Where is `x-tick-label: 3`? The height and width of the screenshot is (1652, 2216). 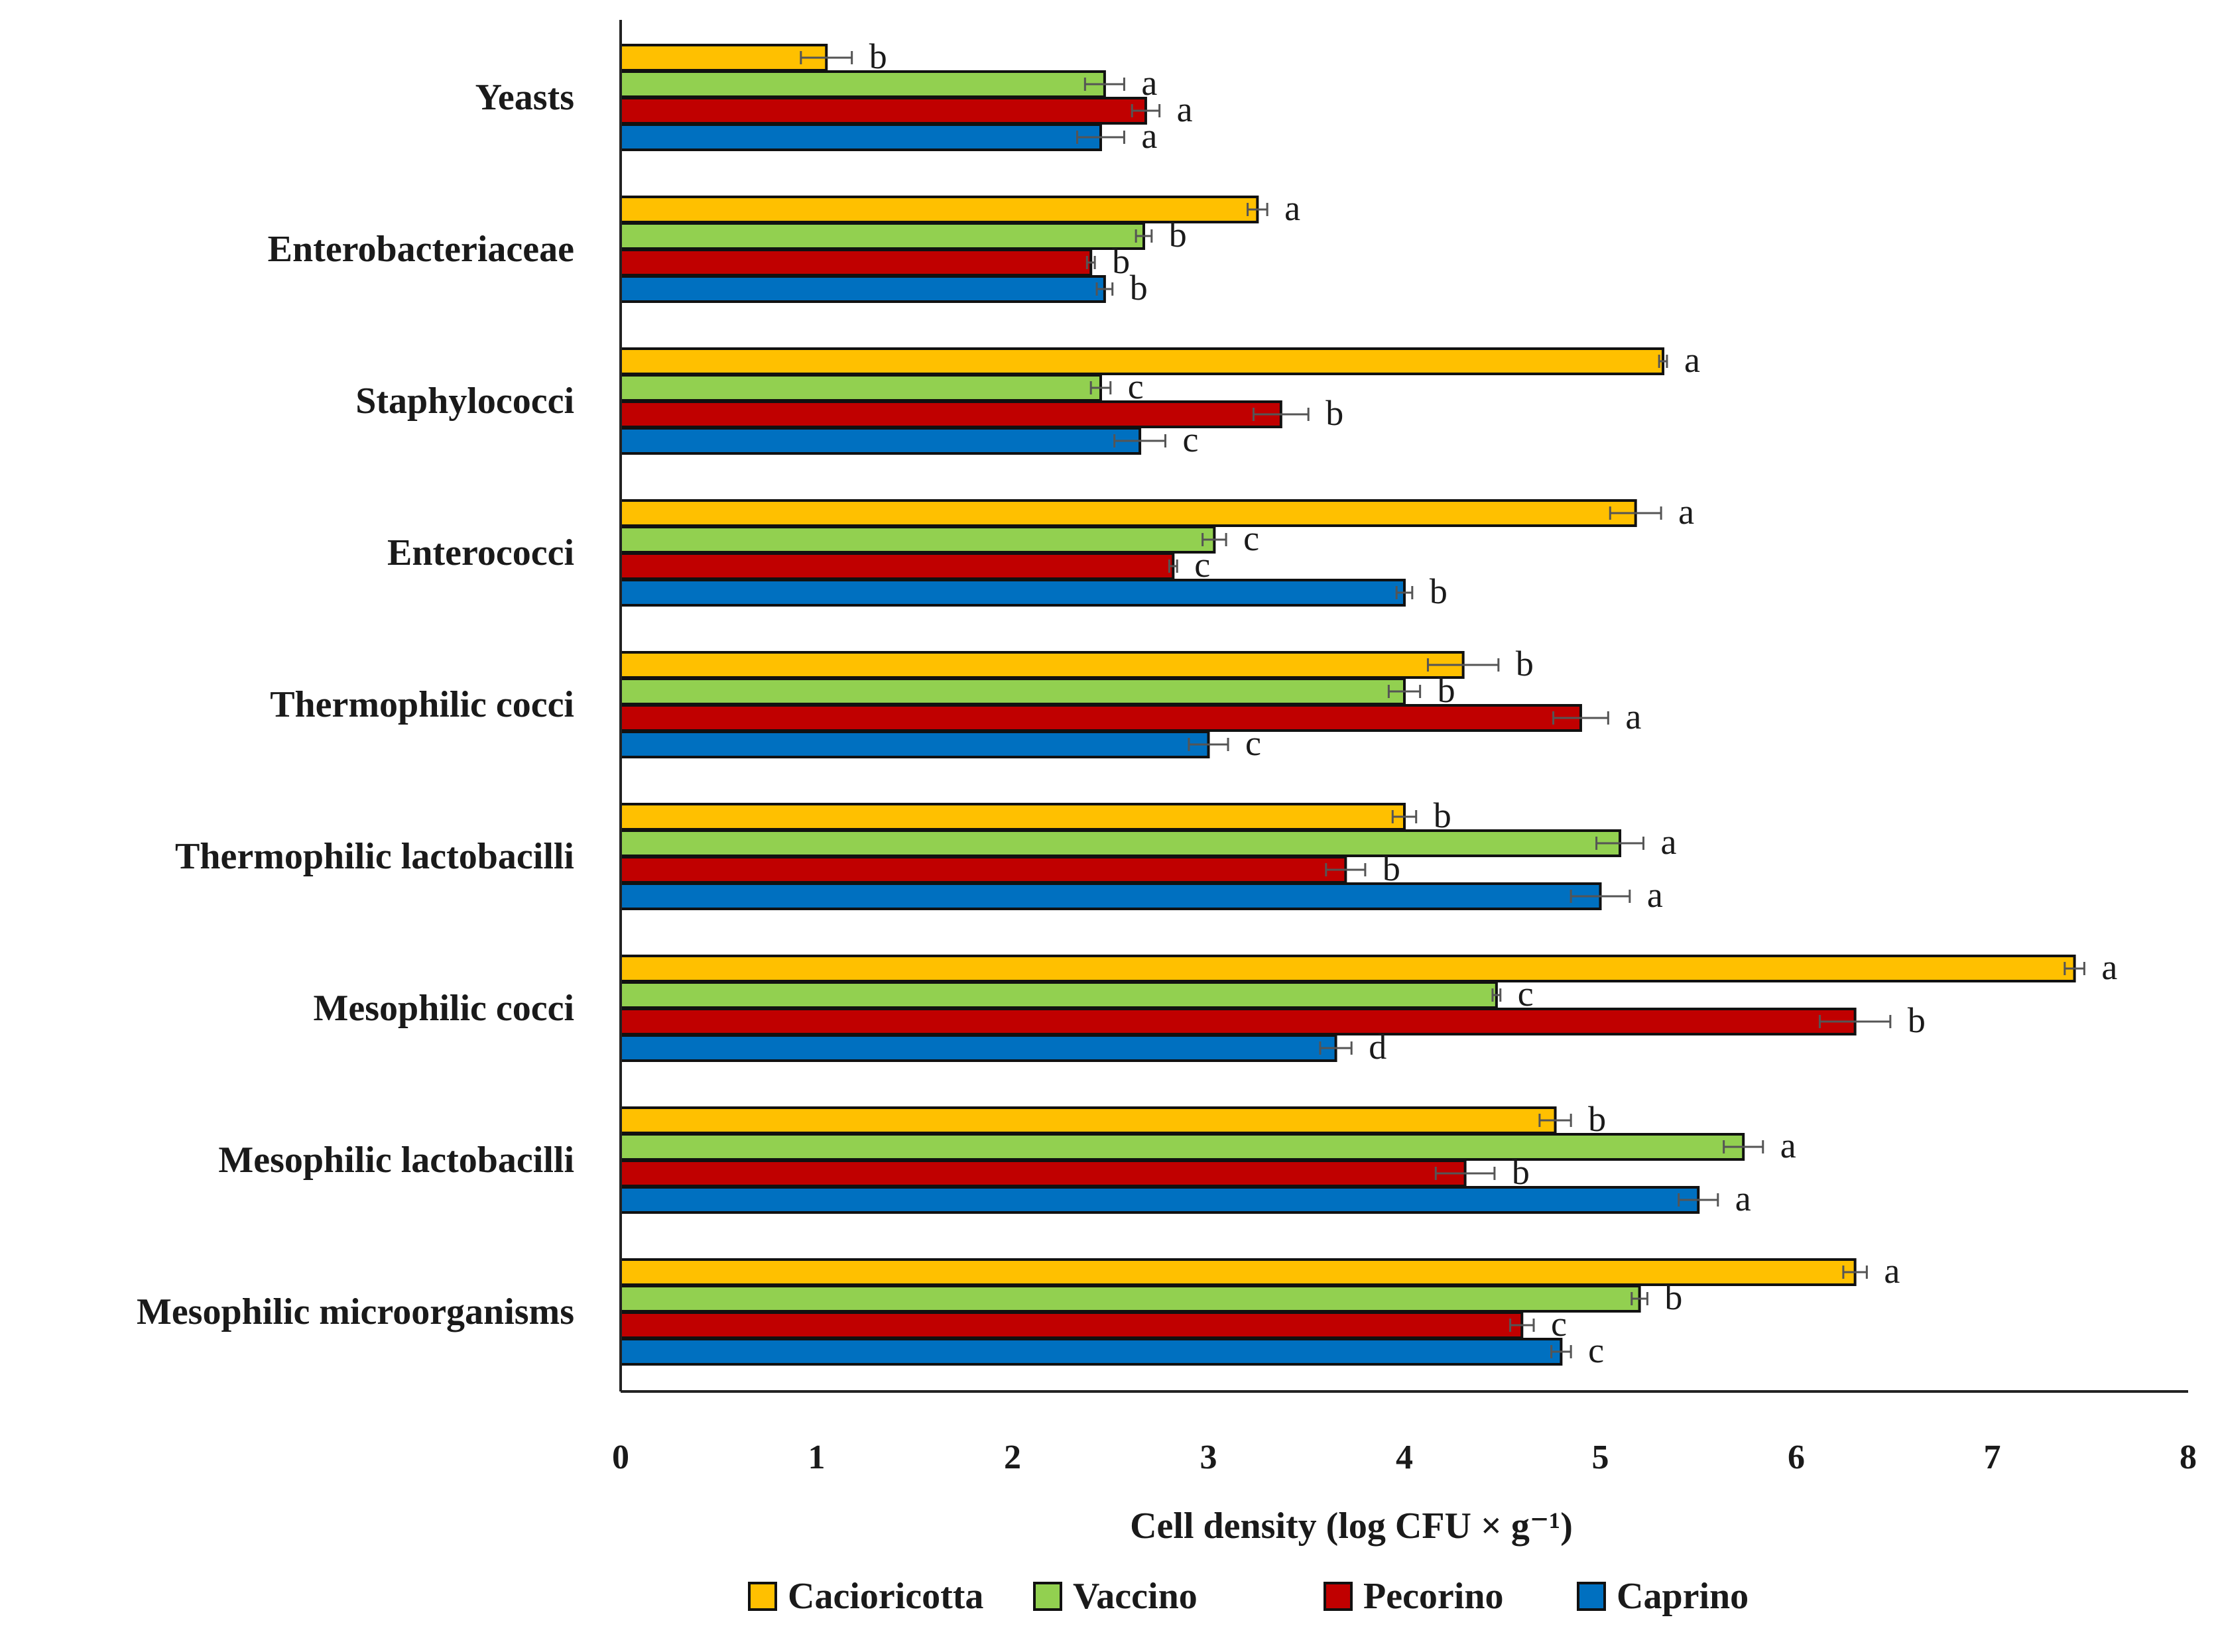
x-tick-label: 3 is located at coordinates (1208, 1457).